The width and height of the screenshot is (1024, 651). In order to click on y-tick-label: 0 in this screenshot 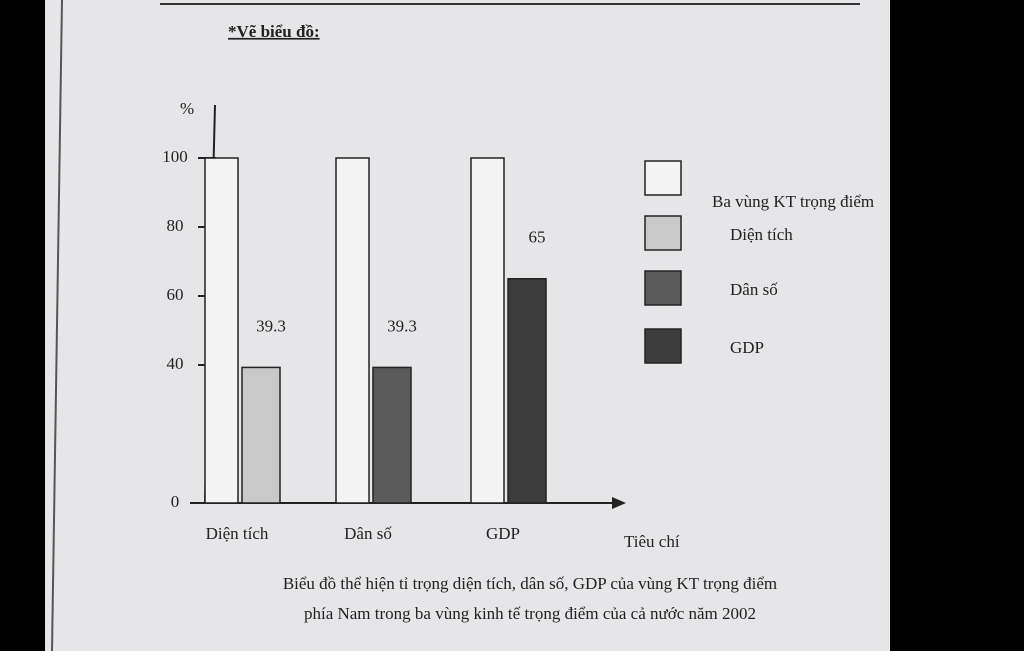, I will do `click(175, 501)`.